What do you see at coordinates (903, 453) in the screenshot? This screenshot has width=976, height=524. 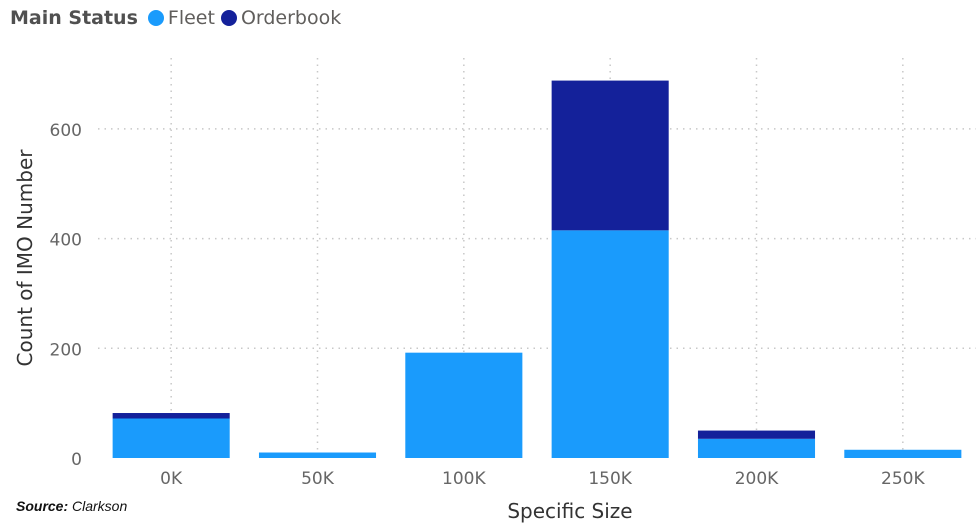 I see `bar-fleet-250k` at bounding box center [903, 453].